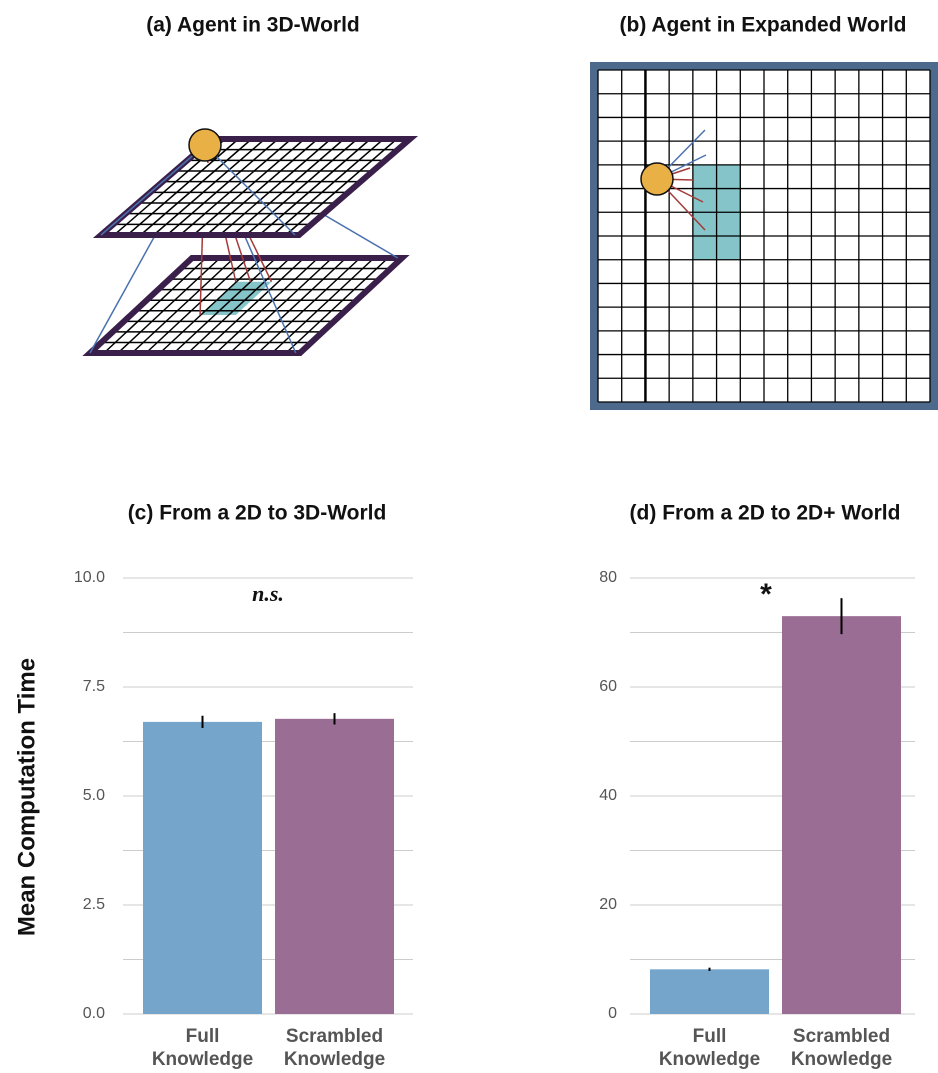 The width and height of the screenshot is (938, 1073). What do you see at coordinates (94, 904) in the screenshot?
I see `y-tick-label: 2.5` at bounding box center [94, 904].